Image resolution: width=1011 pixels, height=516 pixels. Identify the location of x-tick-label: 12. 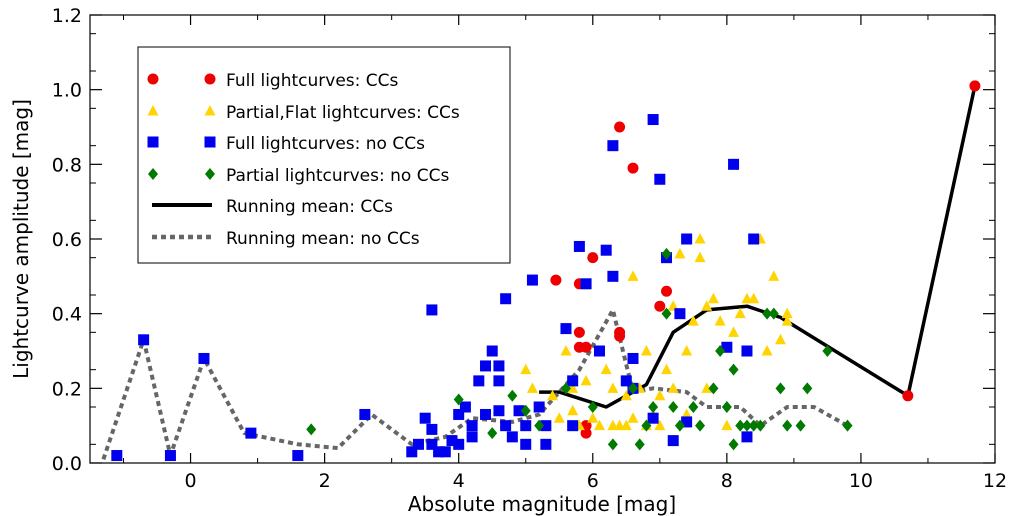
(995, 481).